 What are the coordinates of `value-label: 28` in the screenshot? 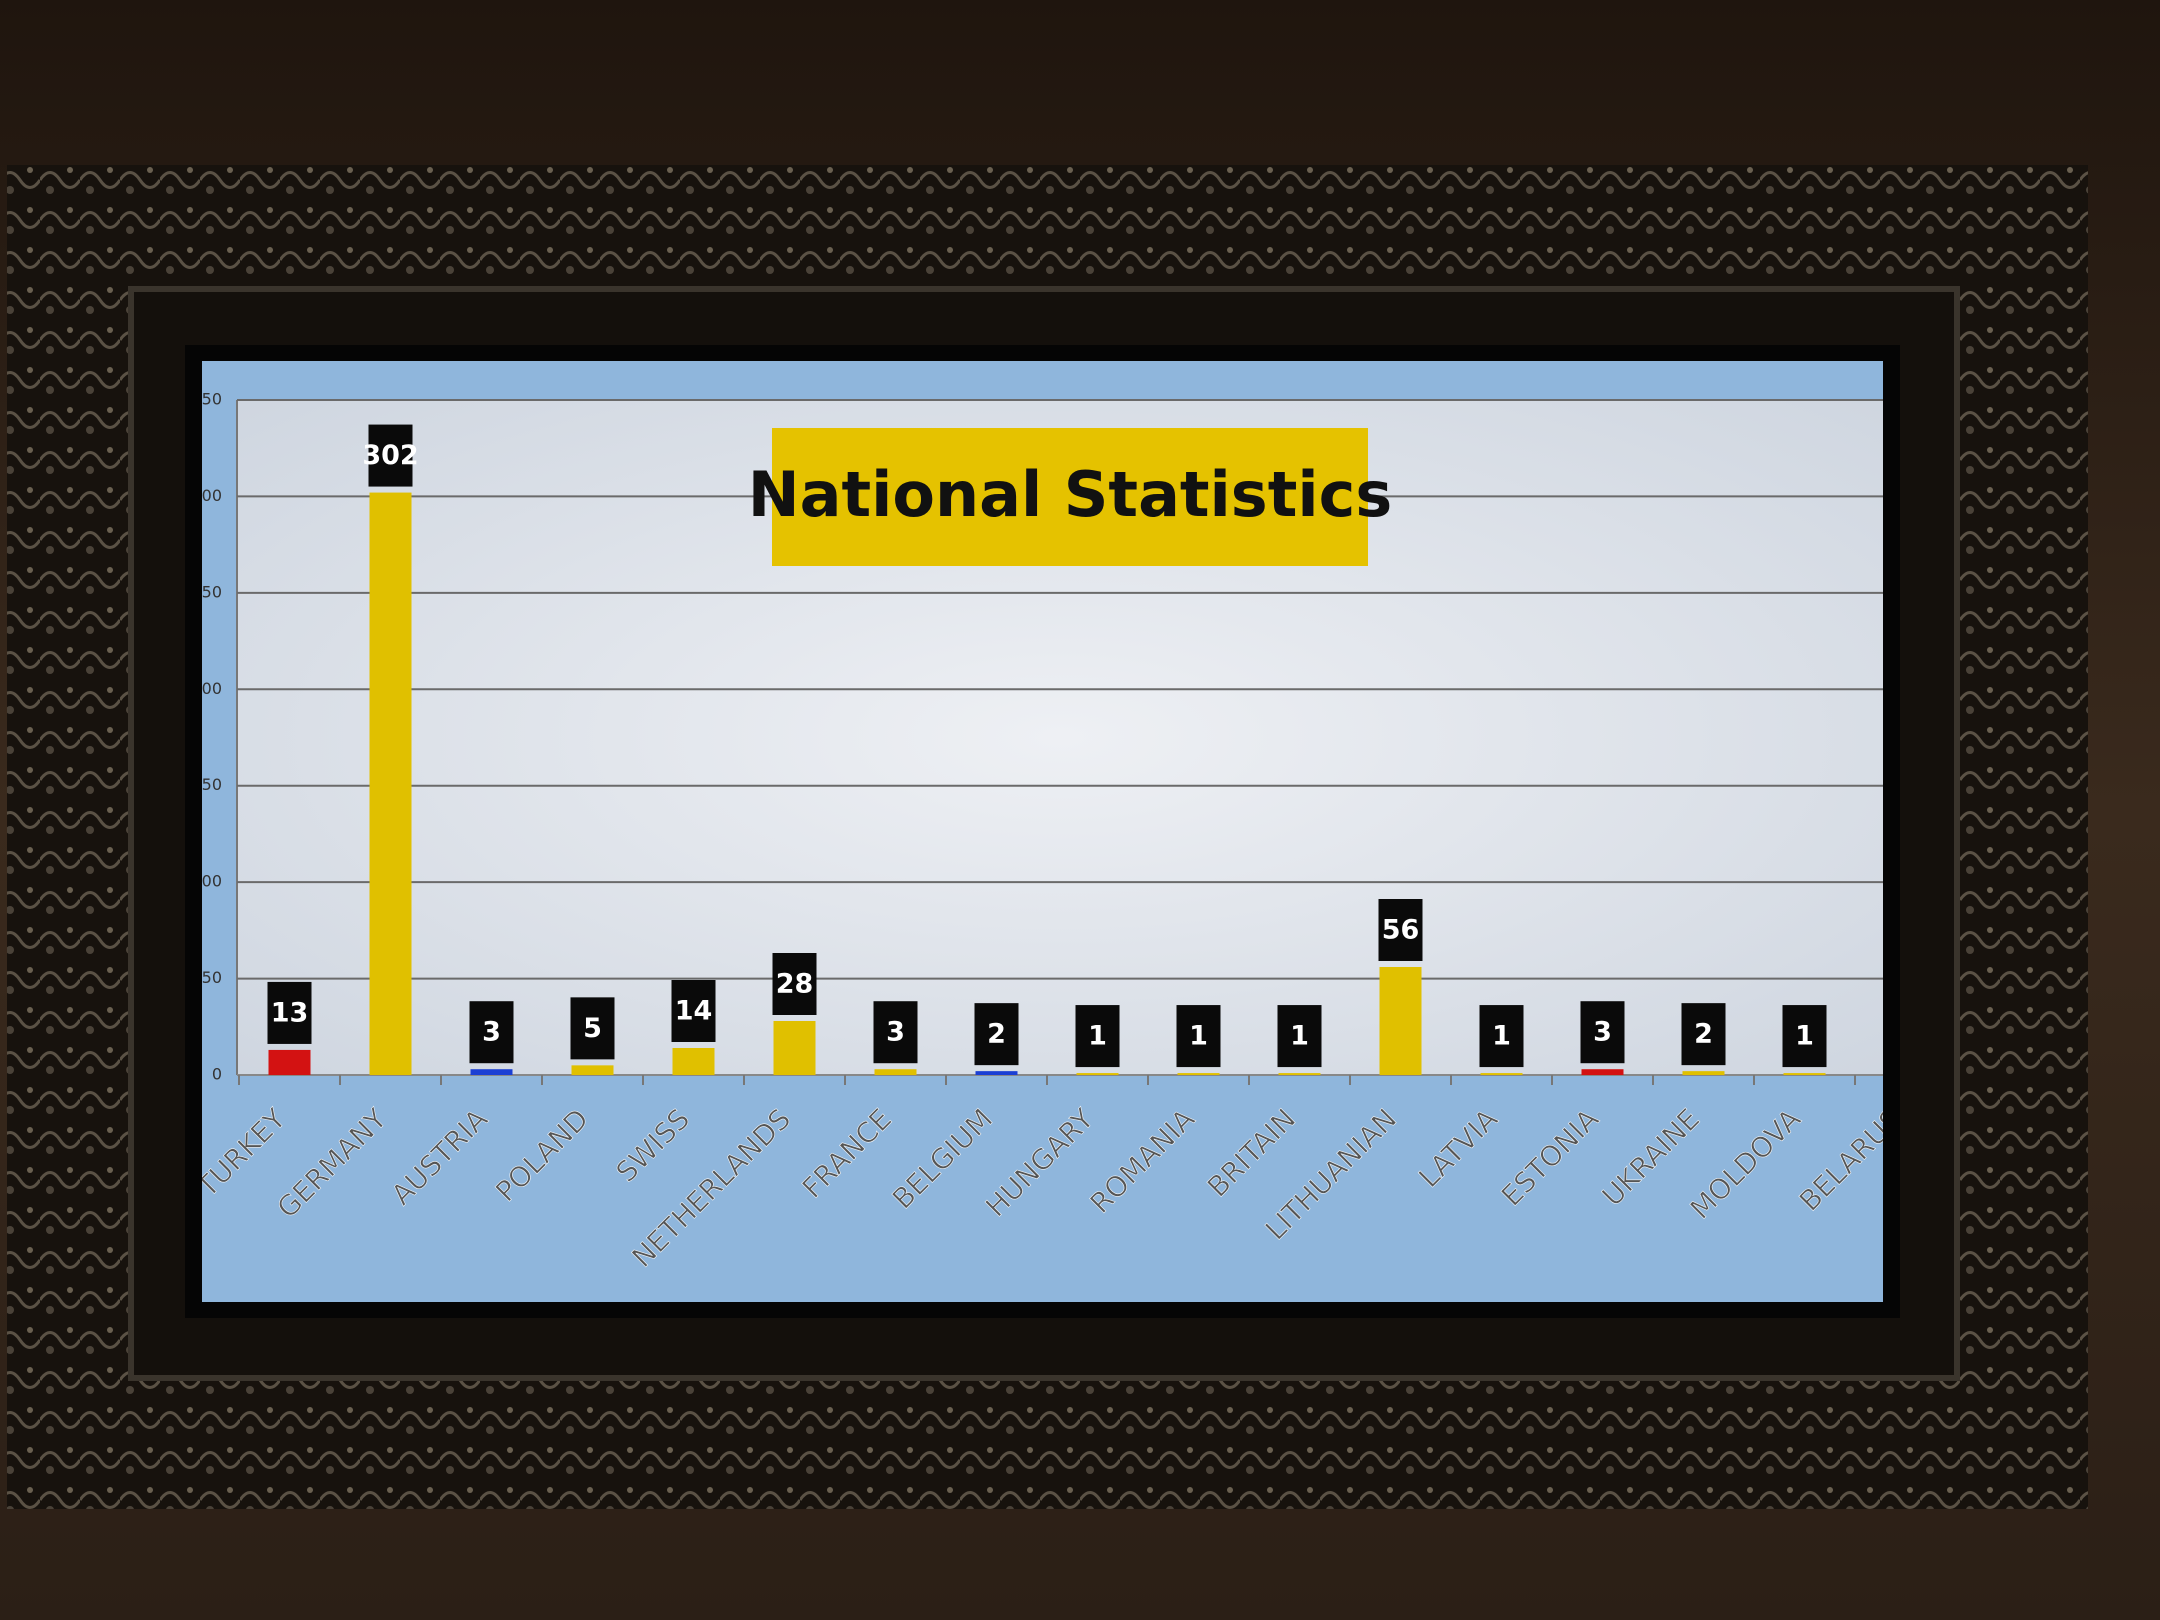 It's located at (795, 984).